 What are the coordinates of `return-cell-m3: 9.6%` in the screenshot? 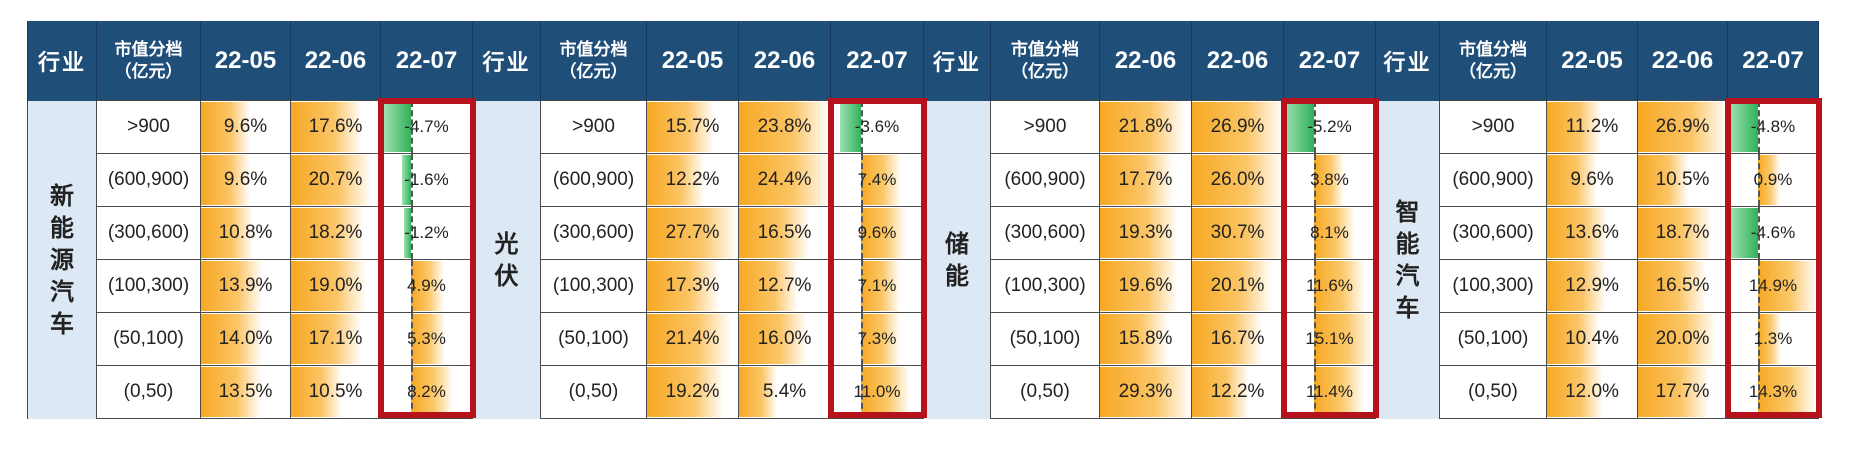 It's located at (877, 233).